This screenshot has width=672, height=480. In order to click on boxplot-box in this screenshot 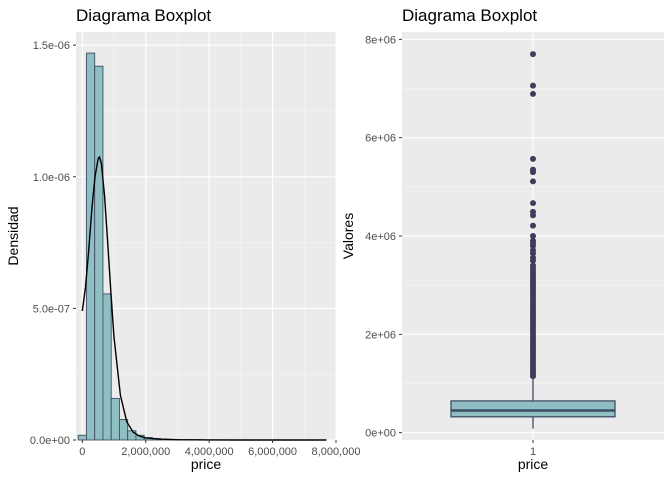, I will do `click(533, 403)`.